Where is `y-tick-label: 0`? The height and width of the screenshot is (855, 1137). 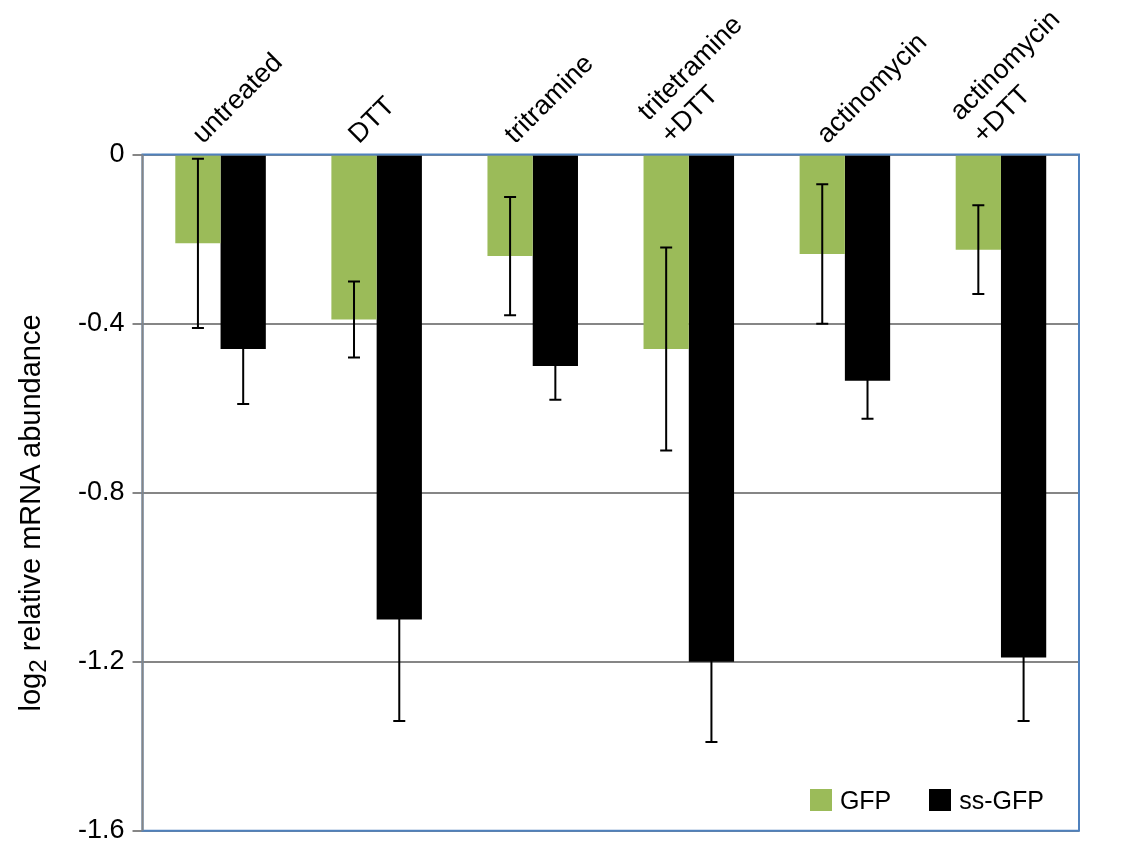 y-tick-label: 0 is located at coordinates (117, 153).